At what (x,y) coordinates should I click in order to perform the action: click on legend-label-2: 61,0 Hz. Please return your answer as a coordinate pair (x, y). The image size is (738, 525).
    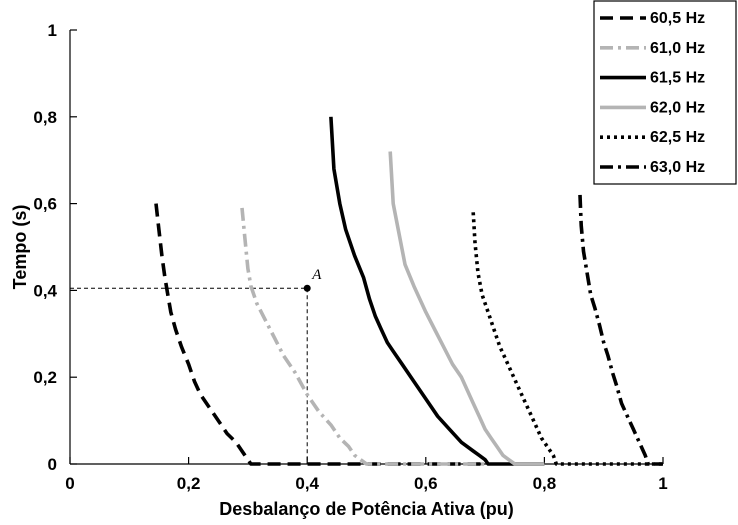
    Looking at the image, I should click on (677, 48).